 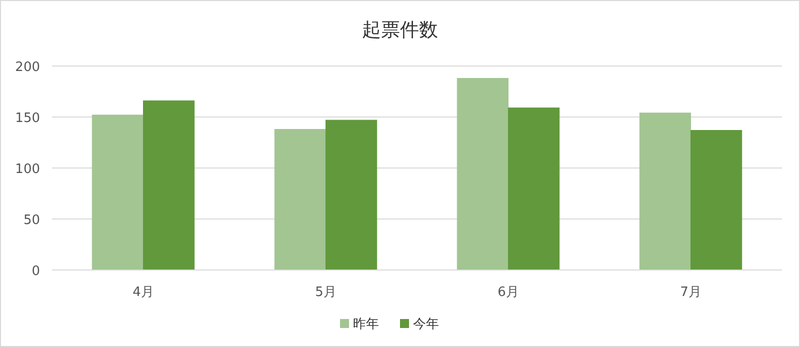 What do you see at coordinates (366, 324) in the screenshot?
I see `legend-label: 昨年` at bounding box center [366, 324].